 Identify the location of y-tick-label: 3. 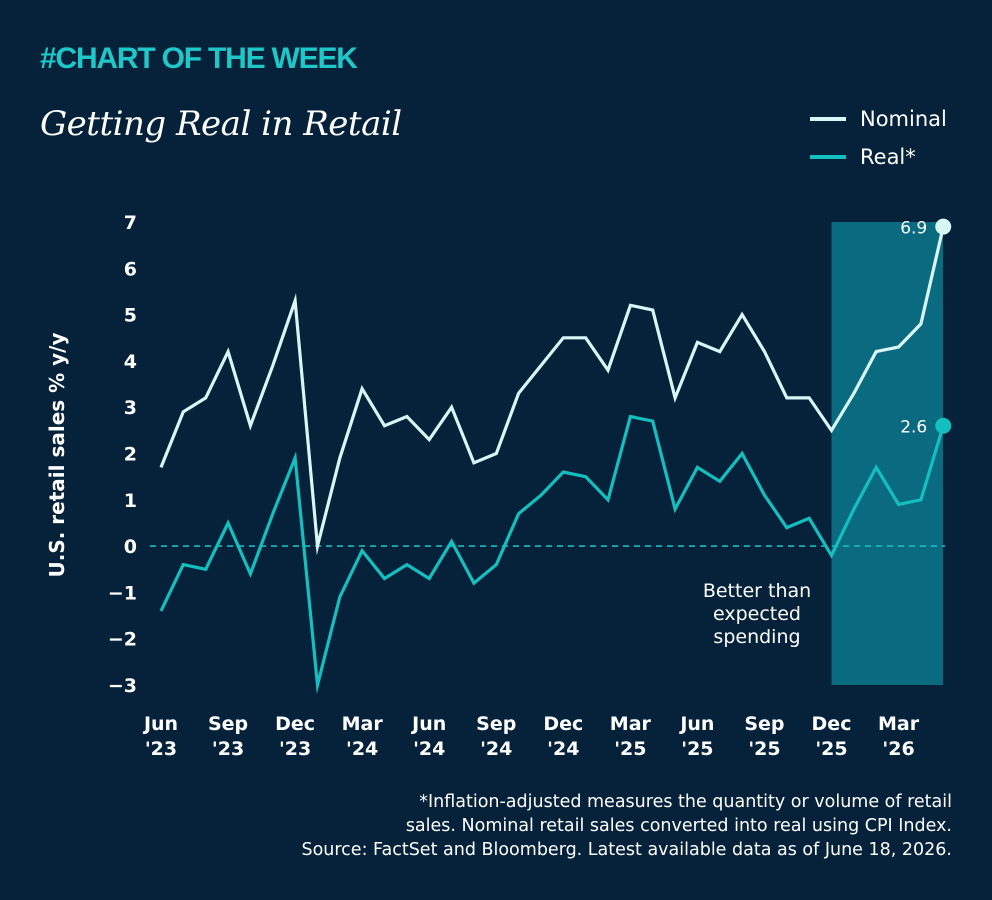
(130, 408).